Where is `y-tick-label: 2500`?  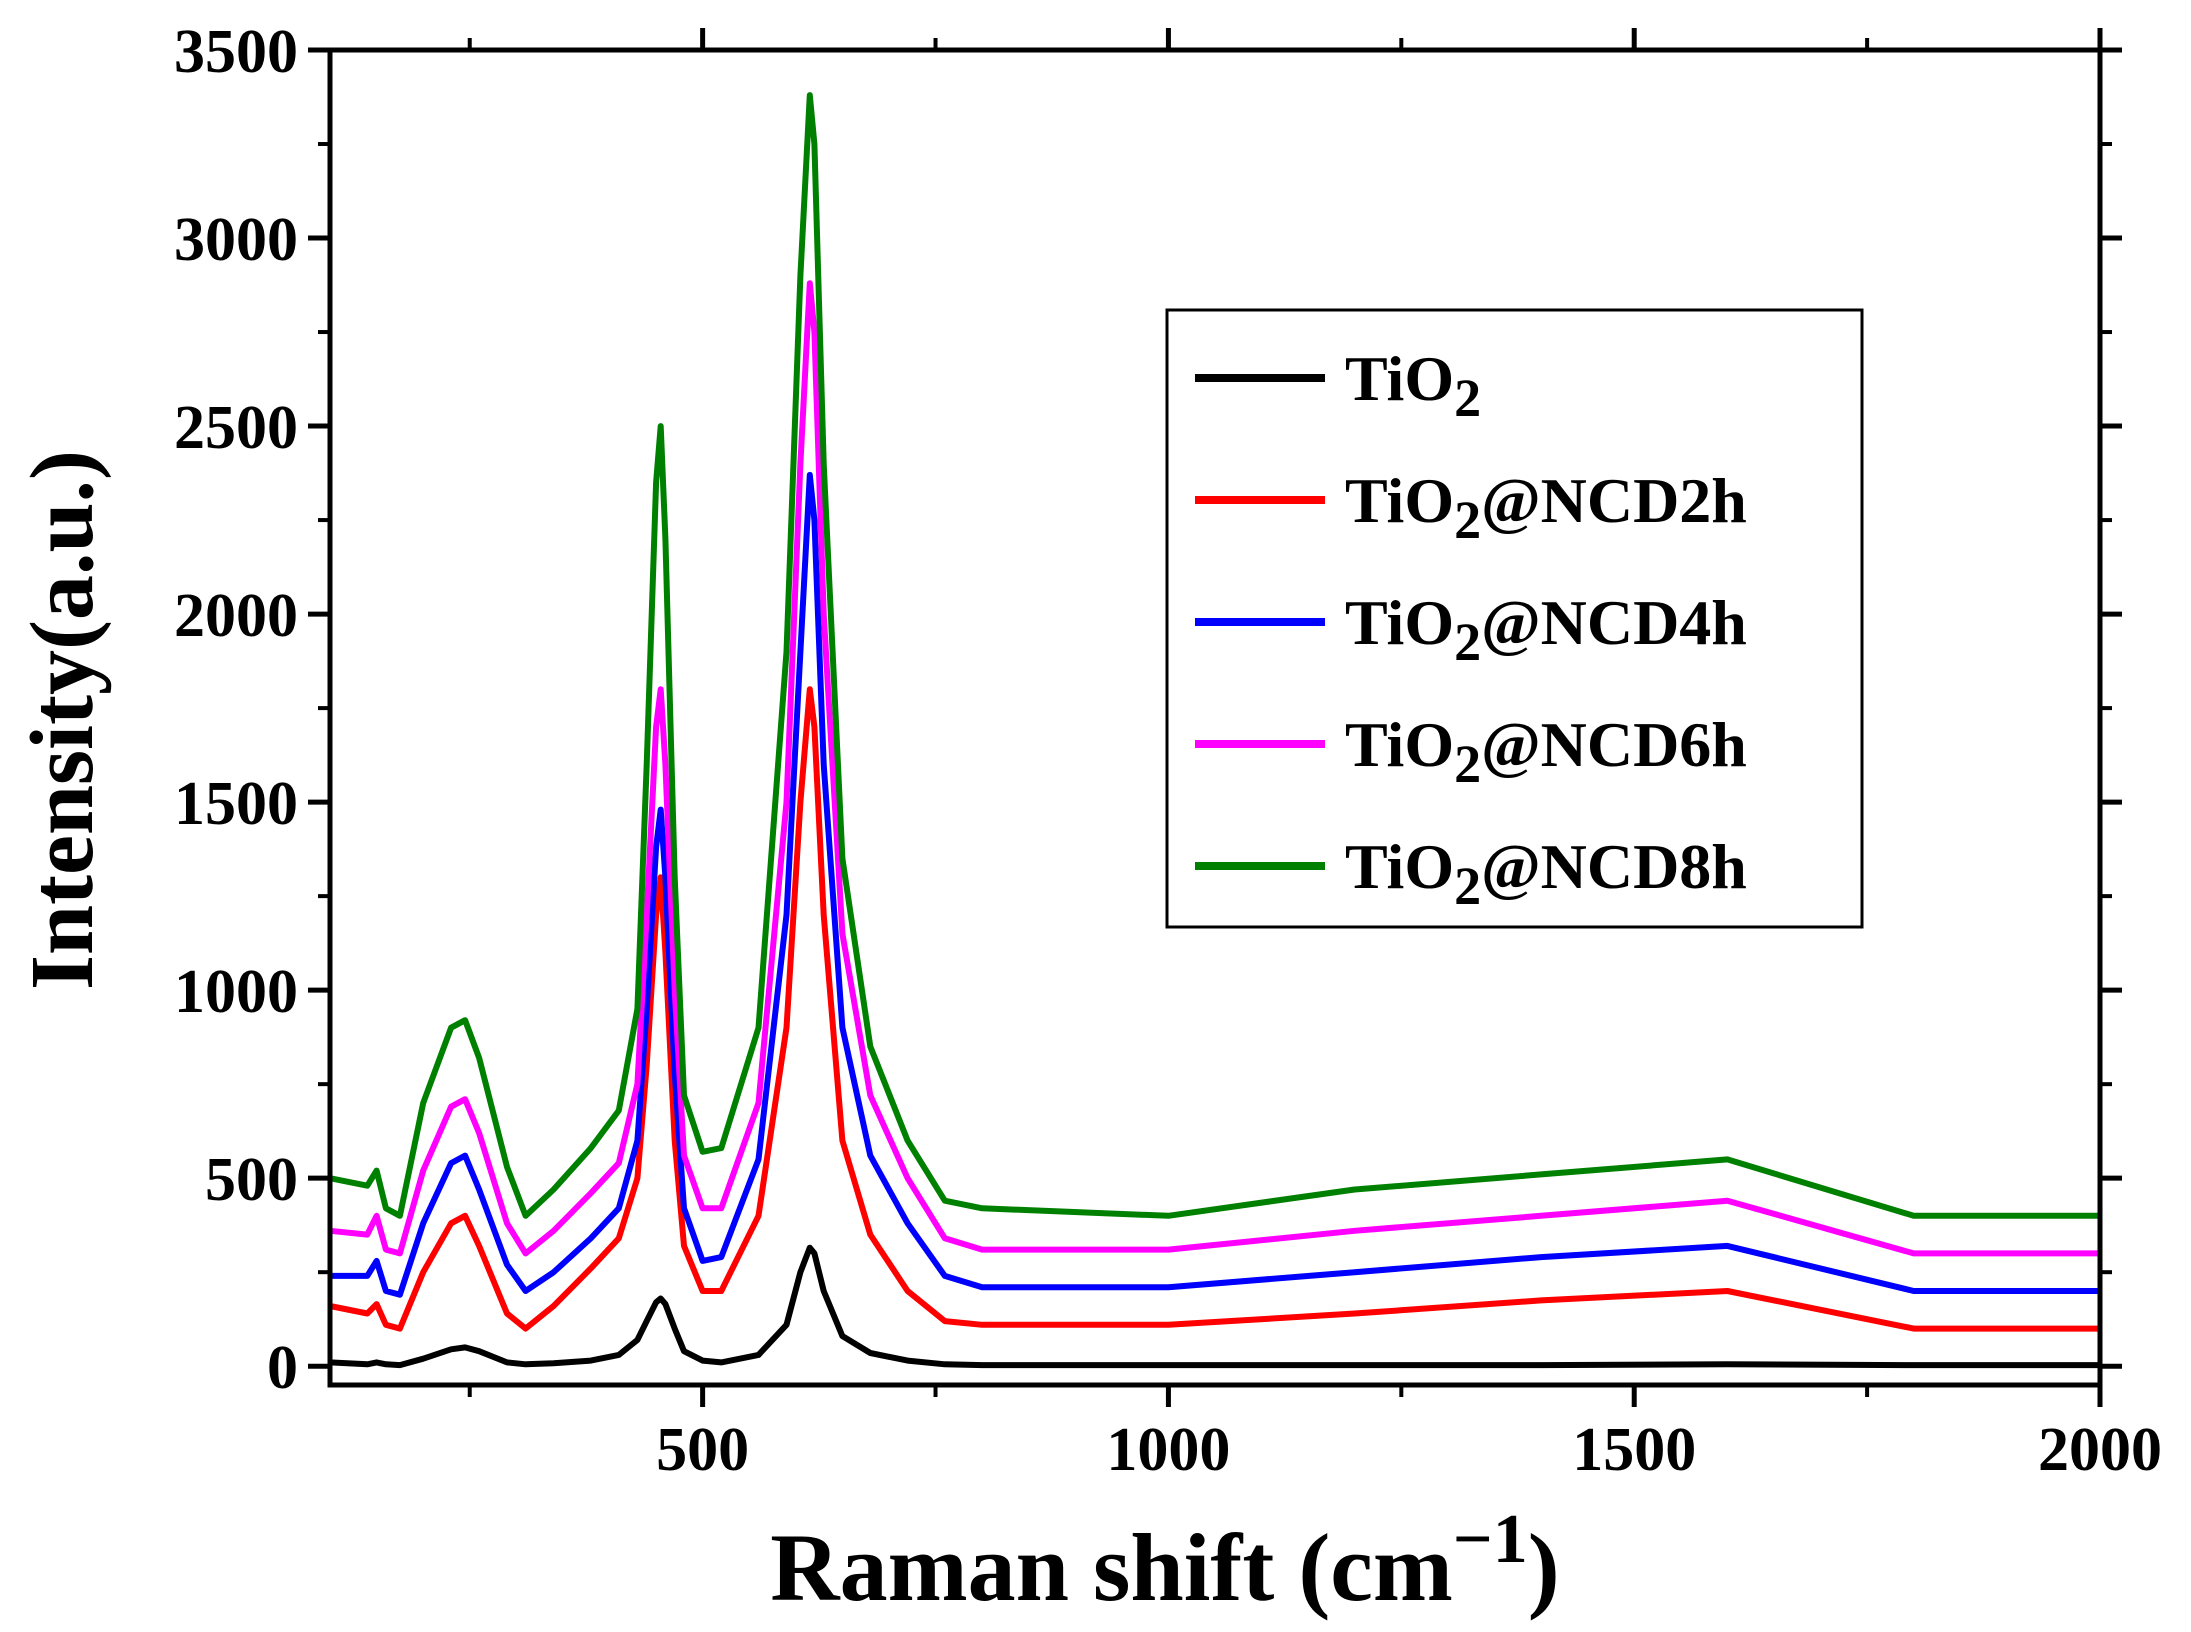 y-tick-label: 2500 is located at coordinates (236, 428).